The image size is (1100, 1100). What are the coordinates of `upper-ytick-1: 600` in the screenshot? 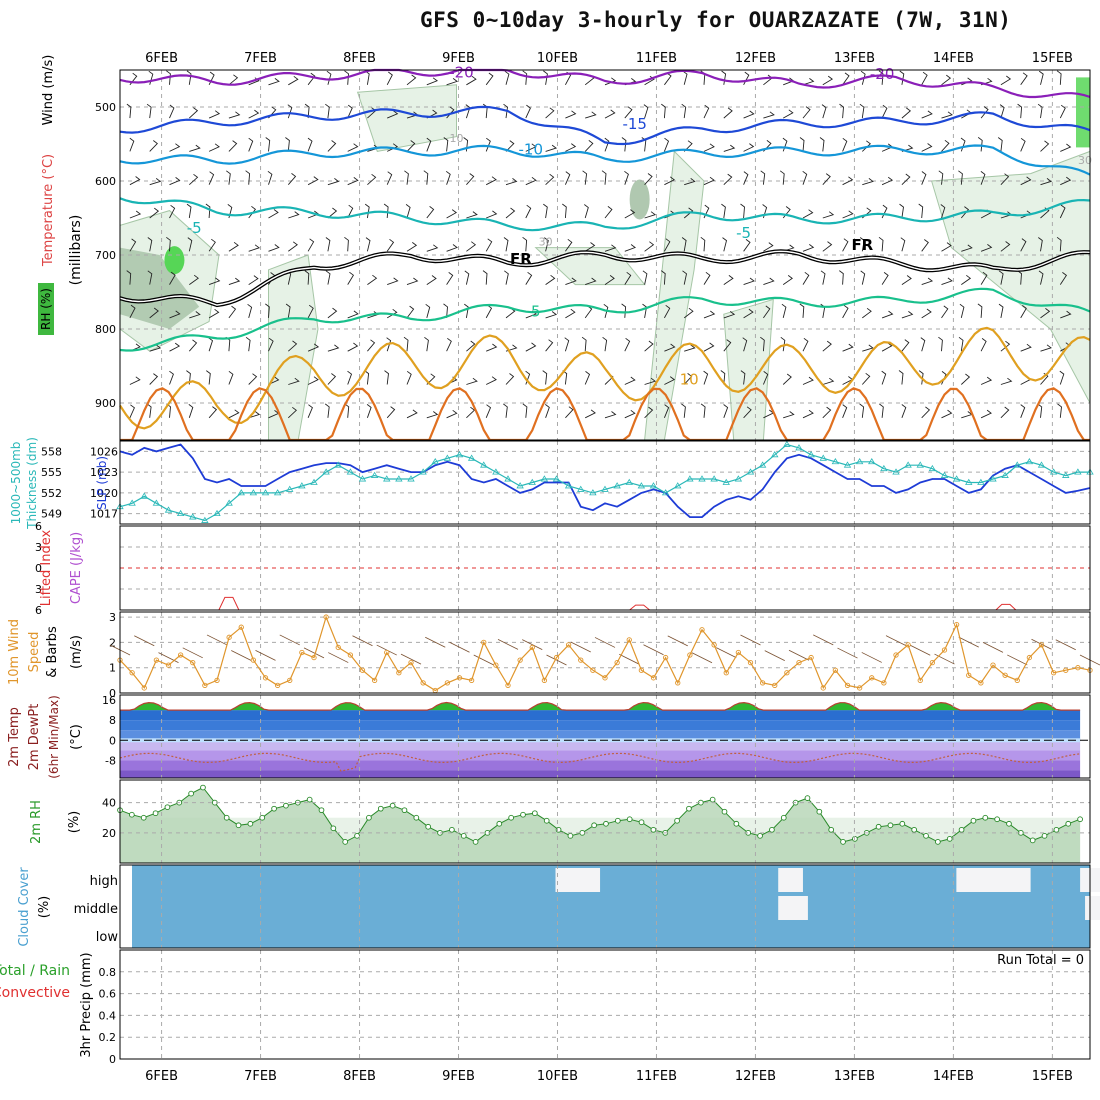 It's located at (105, 181).